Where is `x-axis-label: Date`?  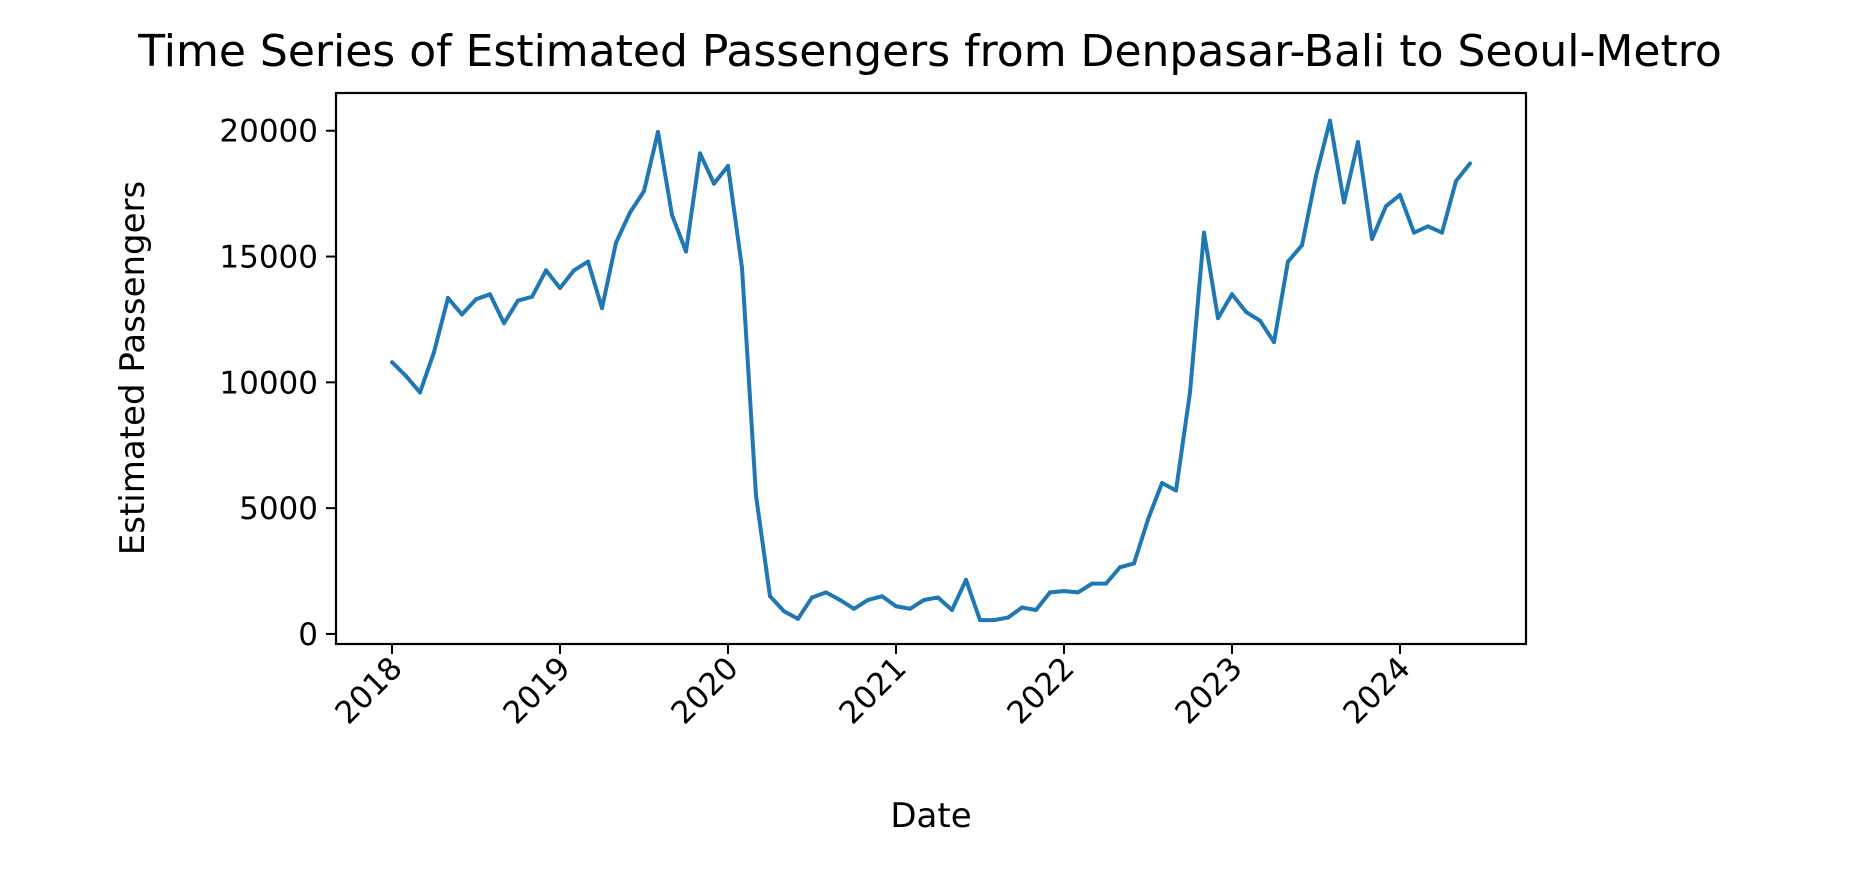 x-axis-label: Date is located at coordinates (930, 816).